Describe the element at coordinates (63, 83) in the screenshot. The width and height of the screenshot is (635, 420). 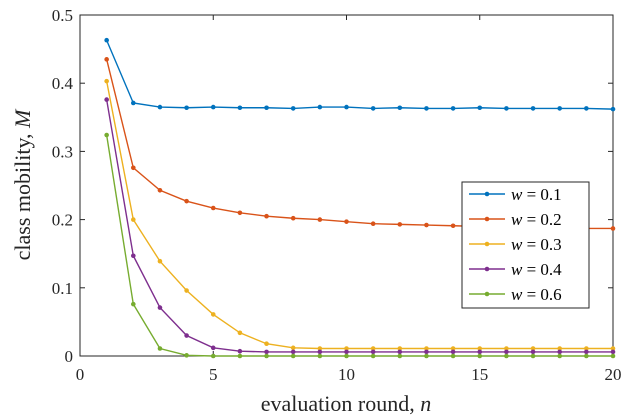
I see `y-tick-label: 0.4` at that location.